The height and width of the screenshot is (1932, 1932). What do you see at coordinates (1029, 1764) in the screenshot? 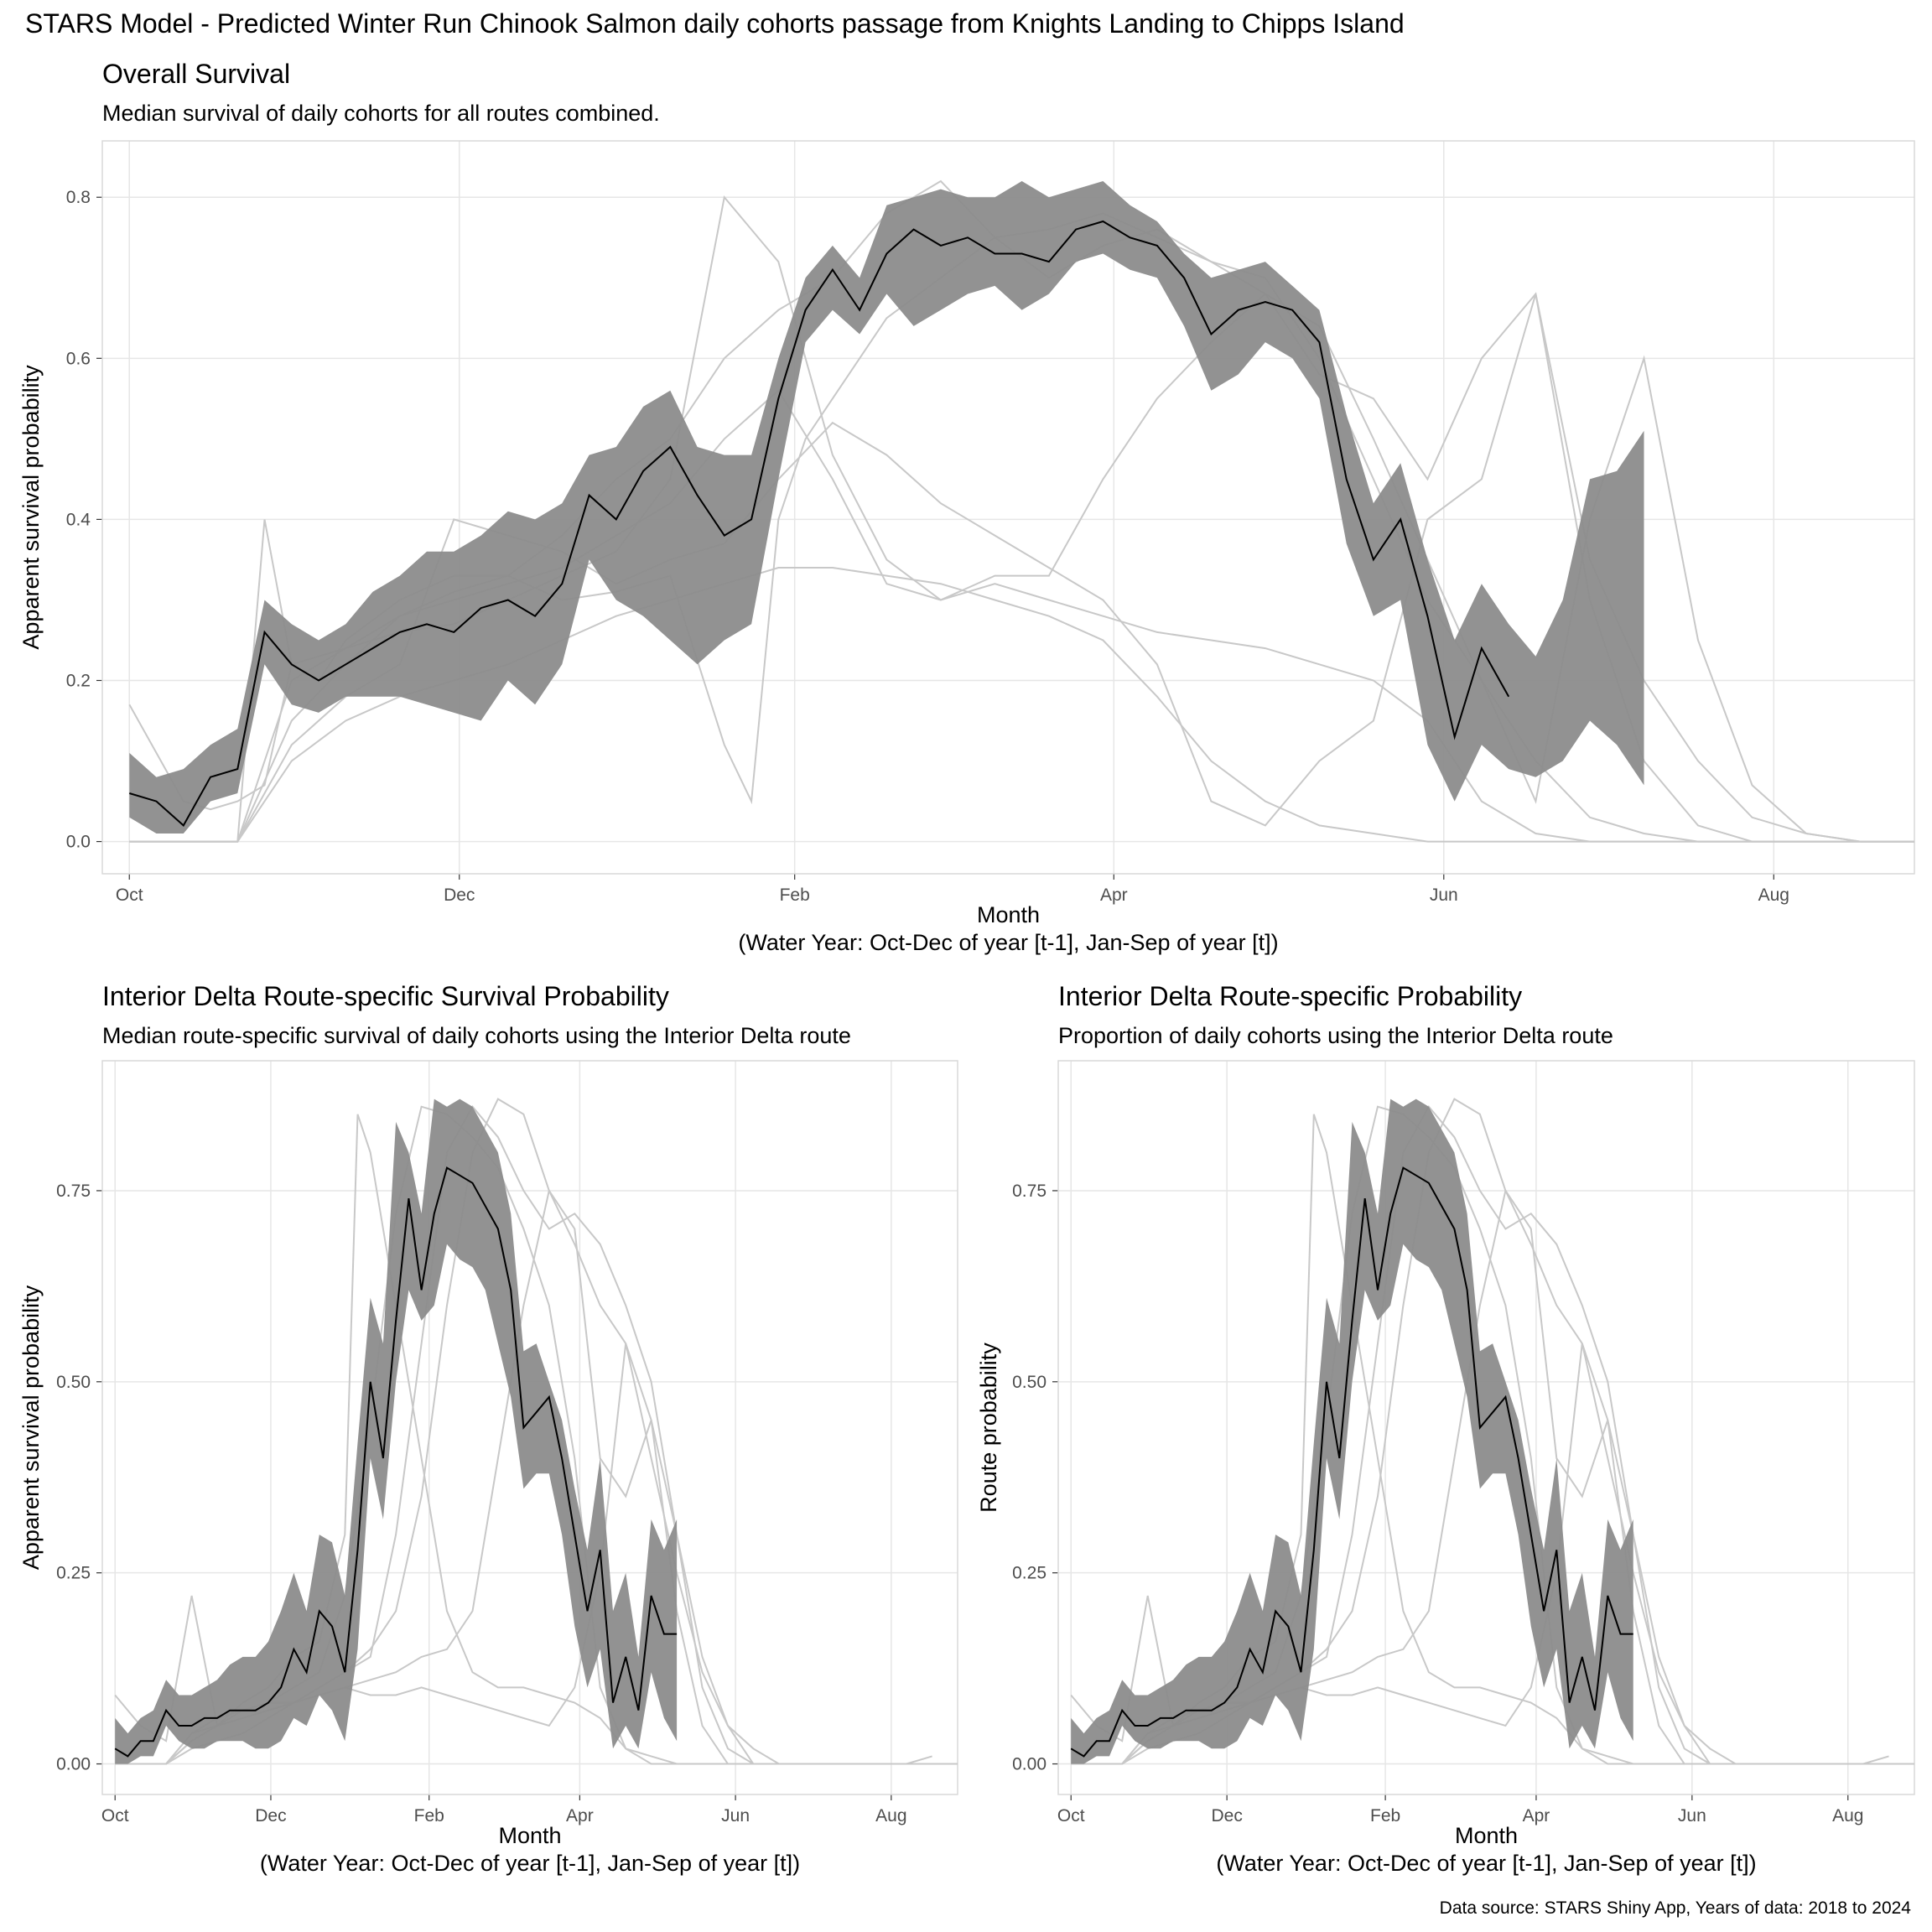
I see `chart3-y-tick-label: 0.00` at bounding box center [1029, 1764].